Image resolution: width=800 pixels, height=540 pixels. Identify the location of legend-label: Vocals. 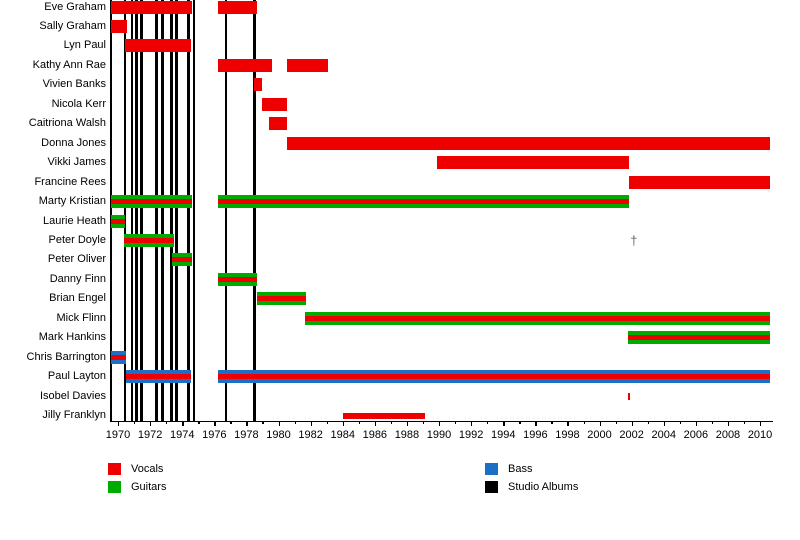
(147, 469).